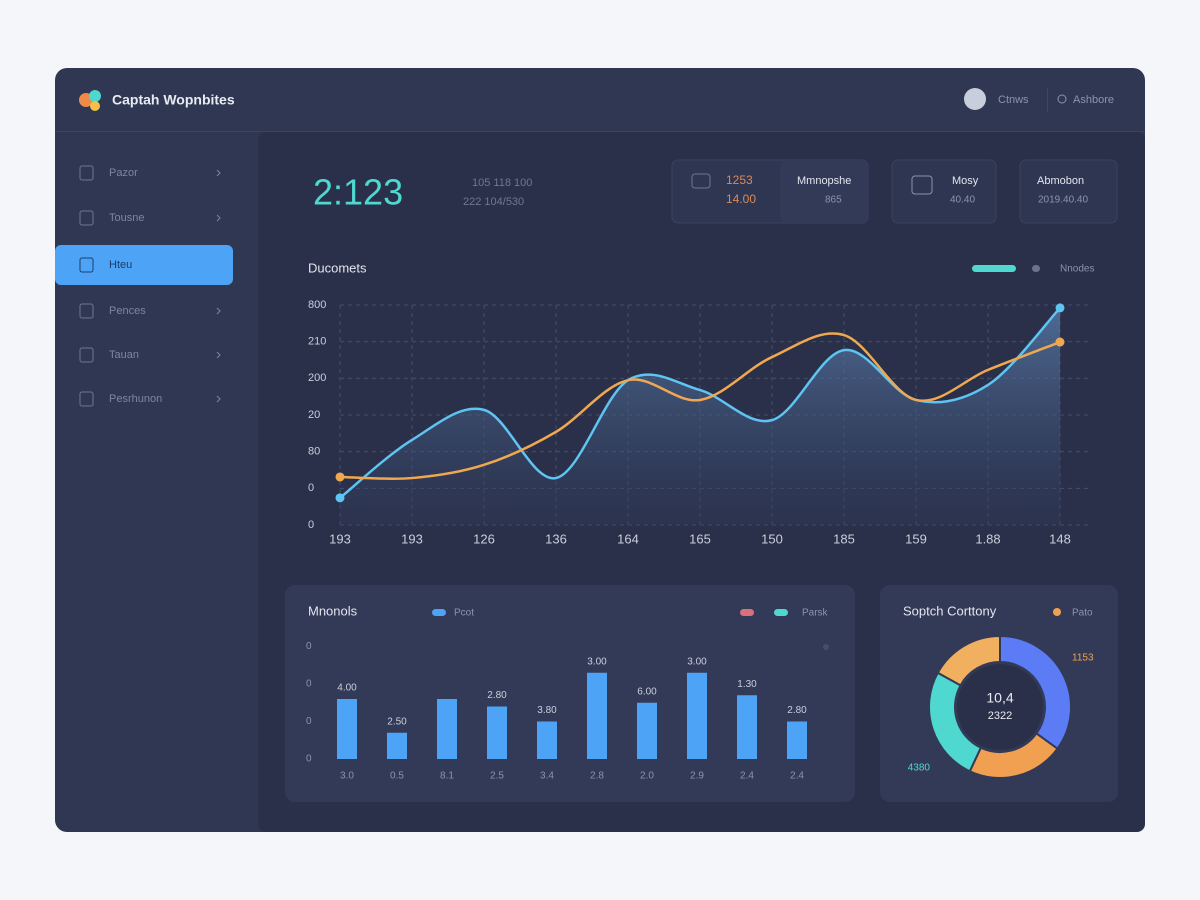 The width and height of the screenshot is (1200, 900). Describe the element at coordinates (135, 399) in the screenshot. I see `nav-item: Pesrhunon` at that location.